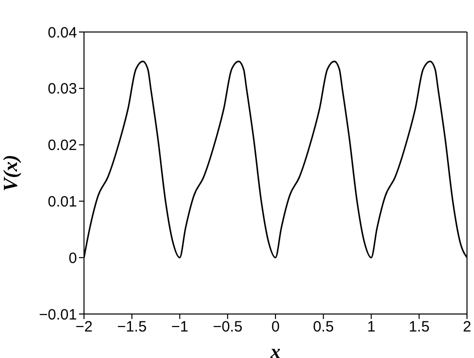 This screenshot has height=358, width=474. Describe the element at coordinates (419, 327) in the screenshot. I see `x-tick-label: 1.5` at that location.